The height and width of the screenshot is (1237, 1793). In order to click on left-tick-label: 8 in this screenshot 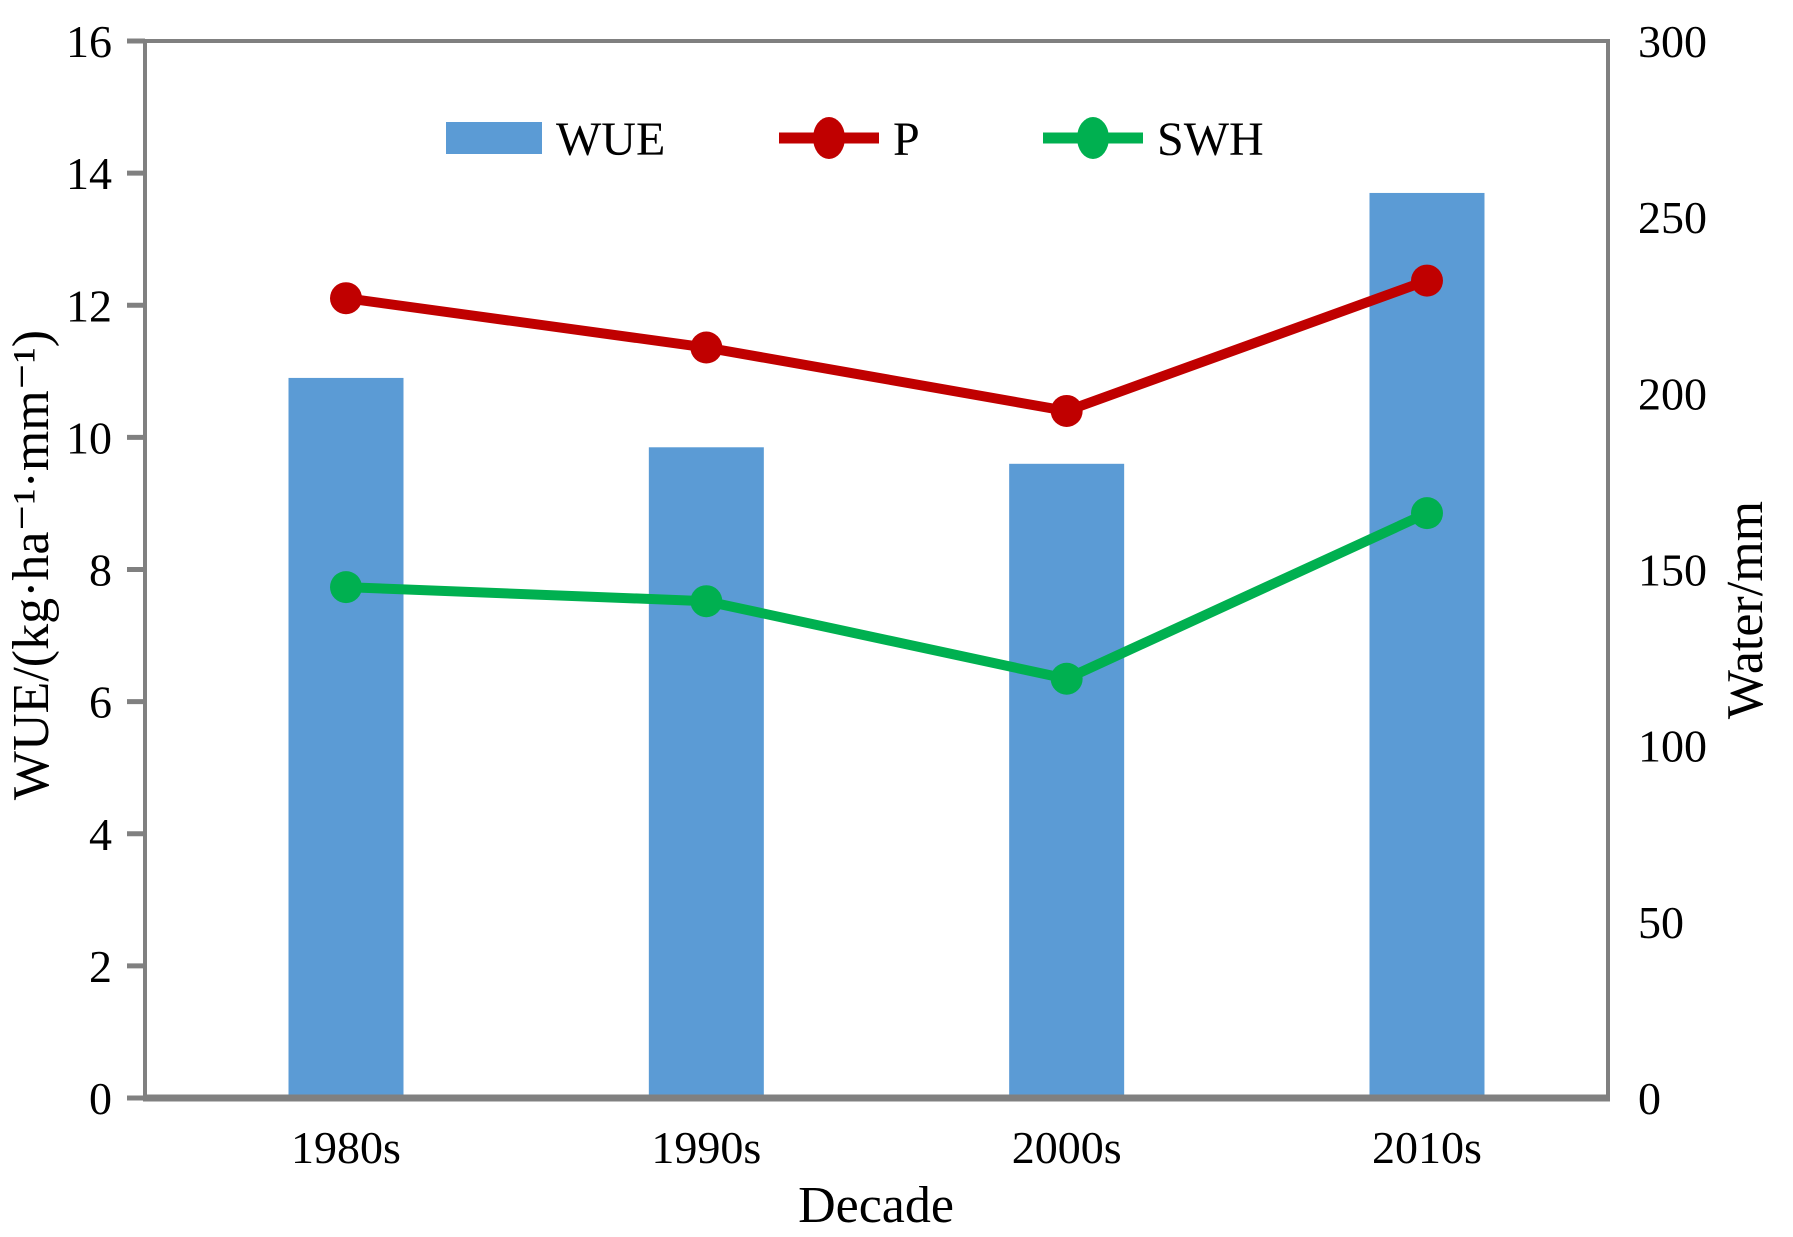, I will do `click(100, 570)`.